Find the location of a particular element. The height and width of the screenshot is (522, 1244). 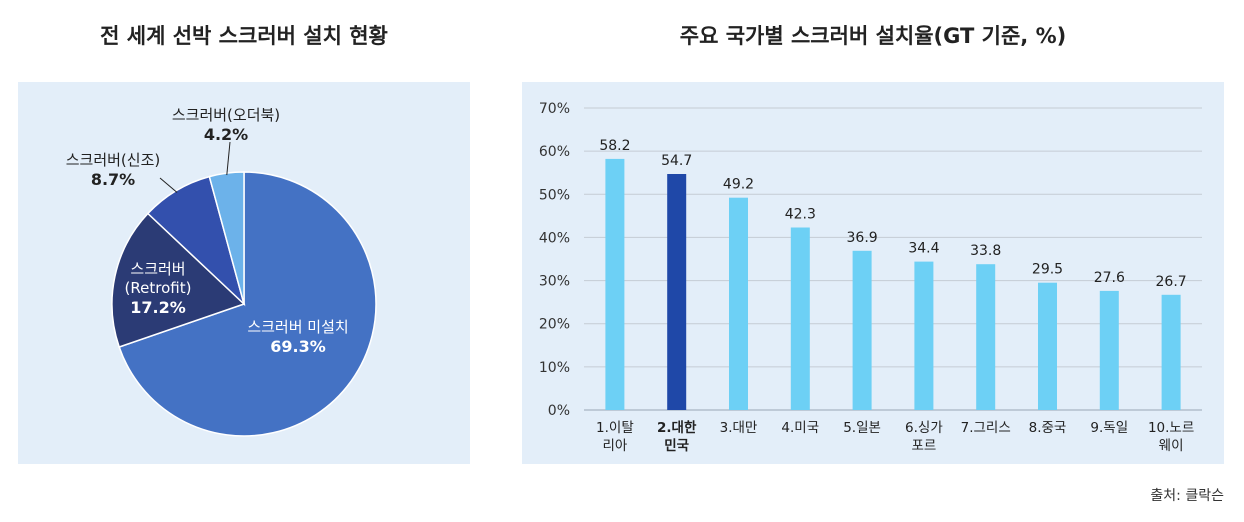

bar-value-label: 29.5 is located at coordinates (1047, 270).